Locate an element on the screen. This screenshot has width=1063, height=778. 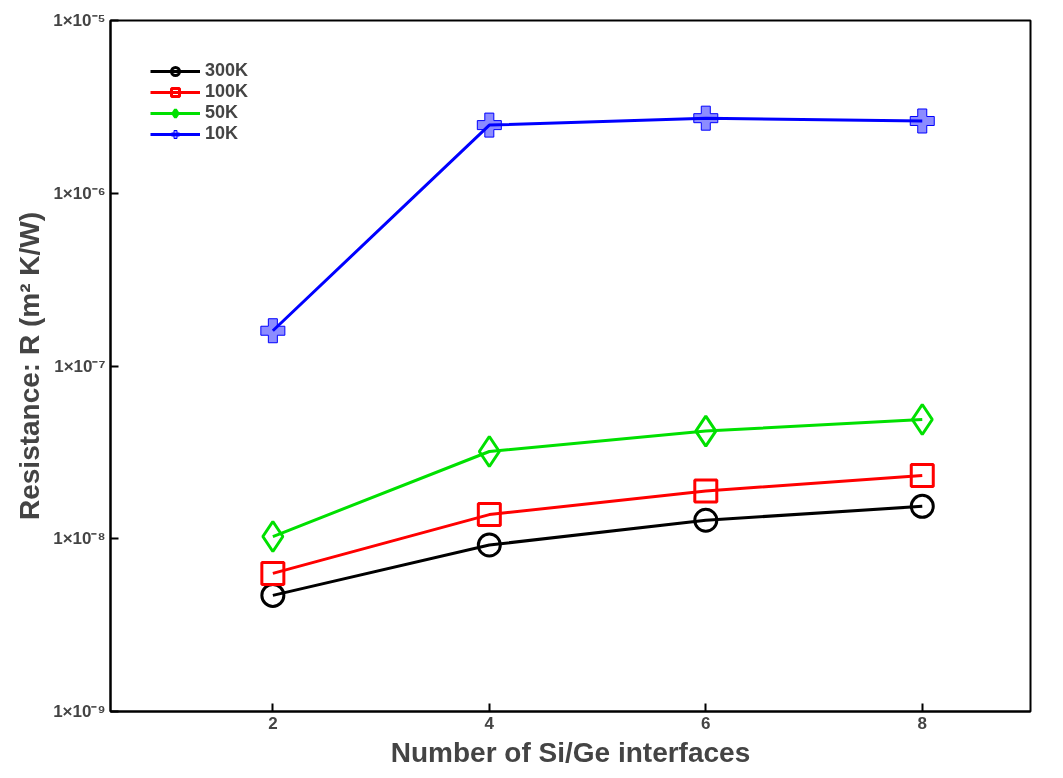
y-tick-label: 1×10⁻⁹ is located at coordinates (79, 711).